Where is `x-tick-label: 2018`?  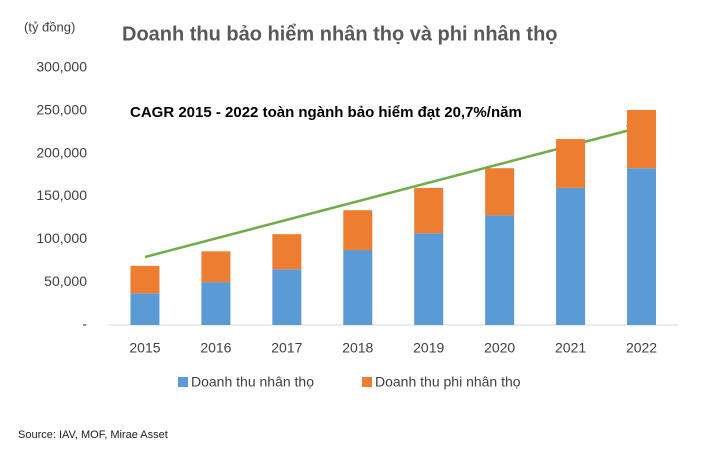
x-tick-label: 2018 is located at coordinates (357, 348).